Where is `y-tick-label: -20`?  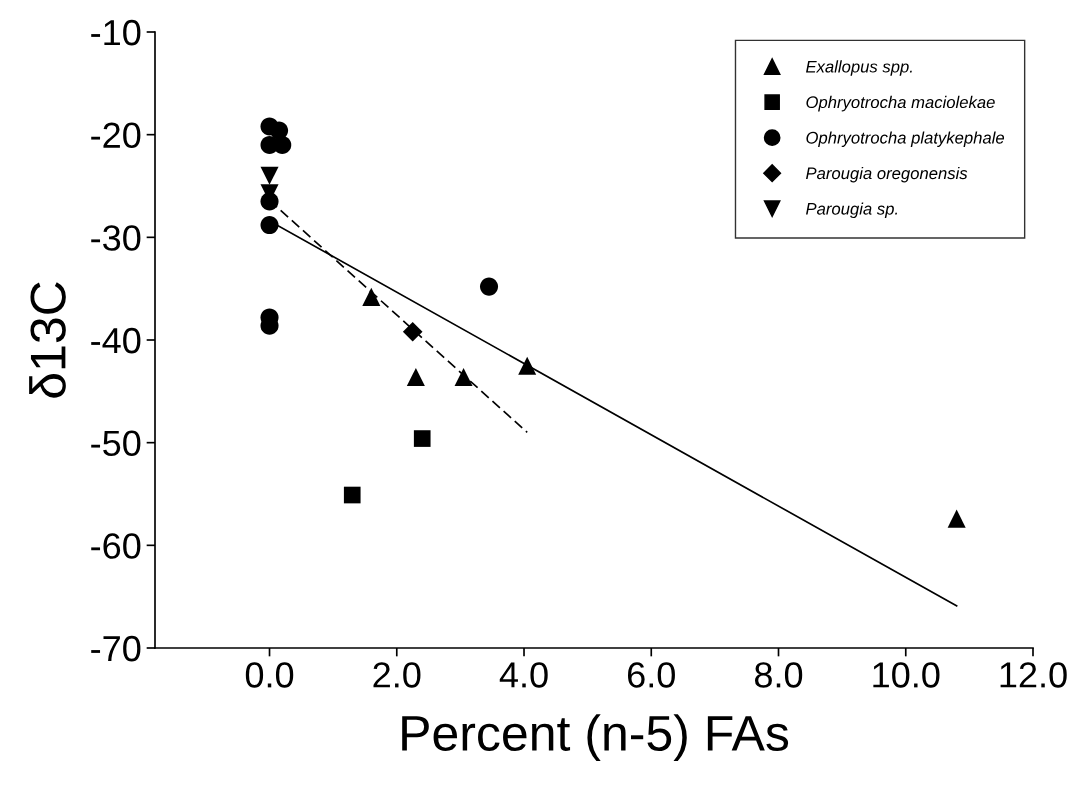
y-tick-label: -20 is located at coordinates (116, 135).